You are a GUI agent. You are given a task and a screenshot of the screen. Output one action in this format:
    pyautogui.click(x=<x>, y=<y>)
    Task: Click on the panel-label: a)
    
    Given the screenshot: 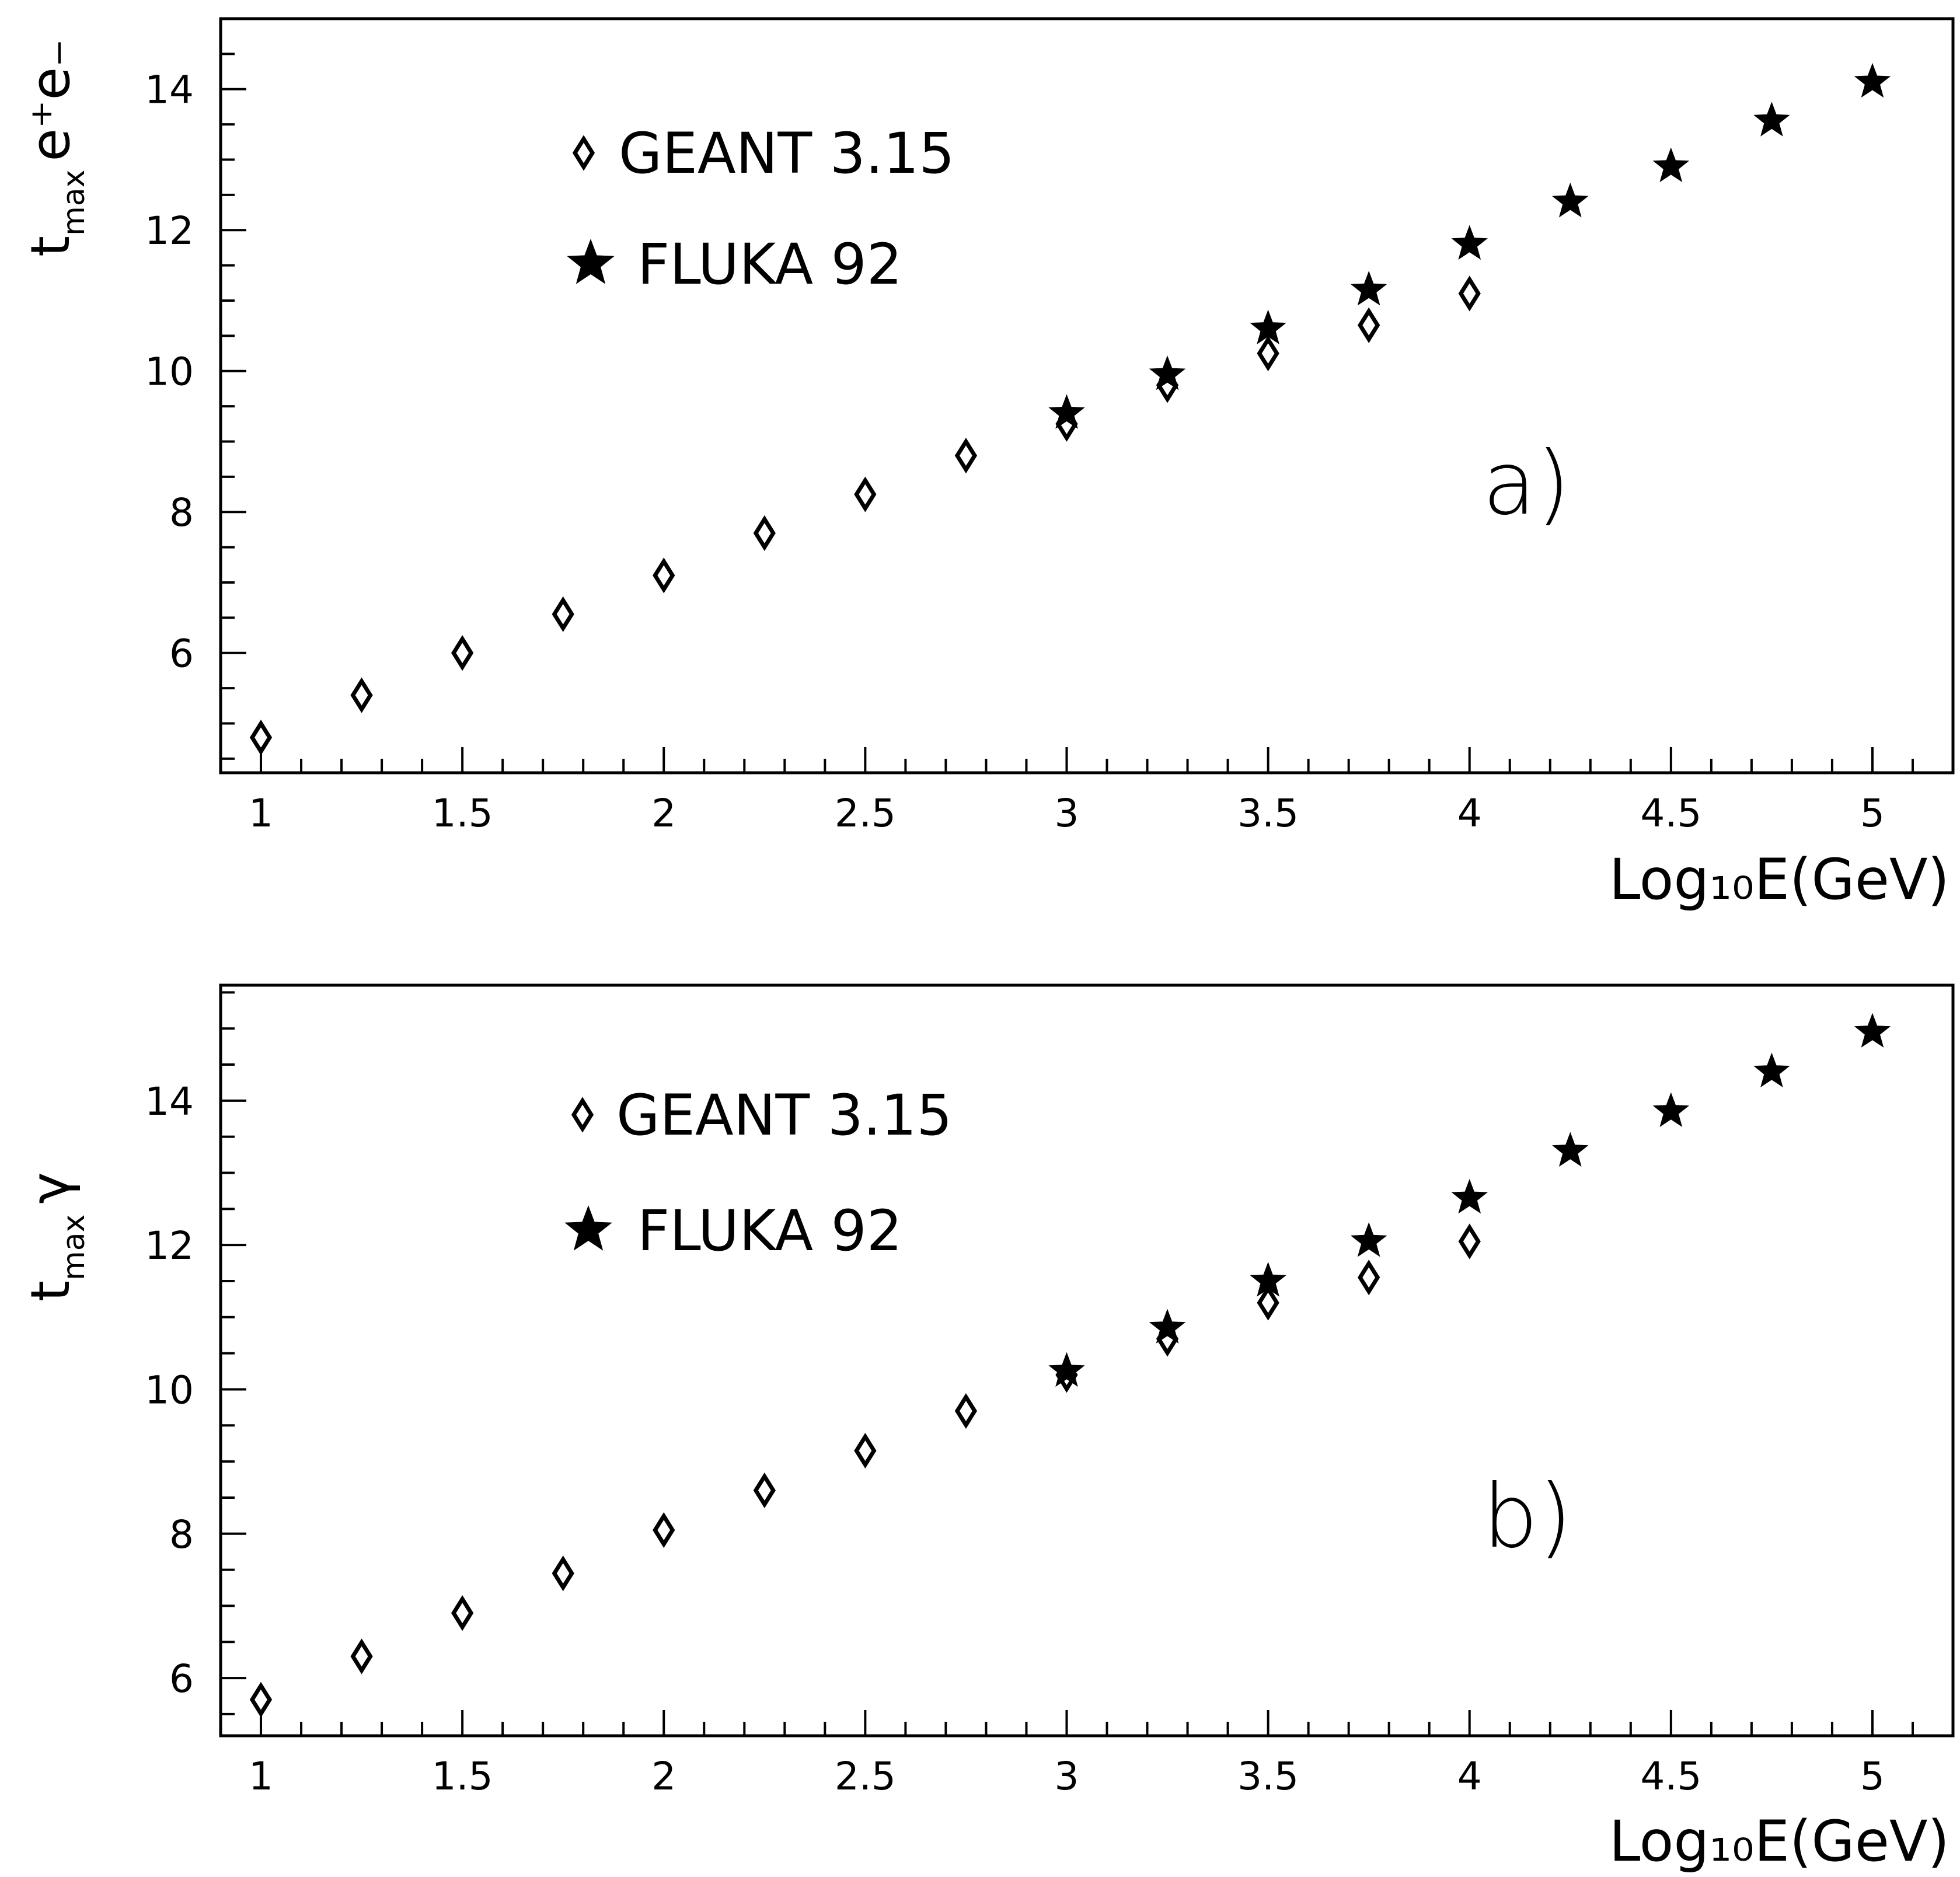 What is the action you would take?
    pyautogui.click(x=1526, y=484)
    